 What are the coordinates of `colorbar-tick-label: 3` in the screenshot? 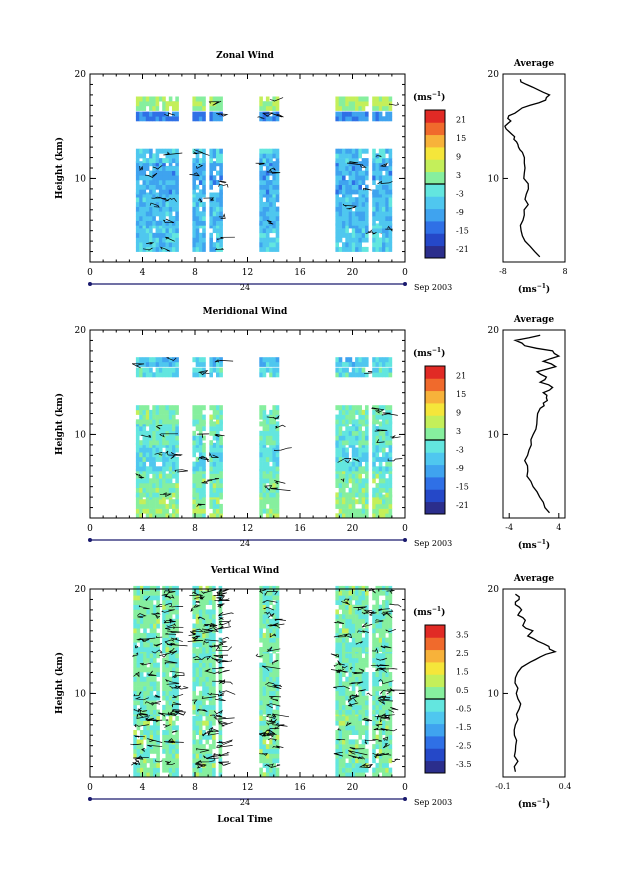 It's located at (458, 431).